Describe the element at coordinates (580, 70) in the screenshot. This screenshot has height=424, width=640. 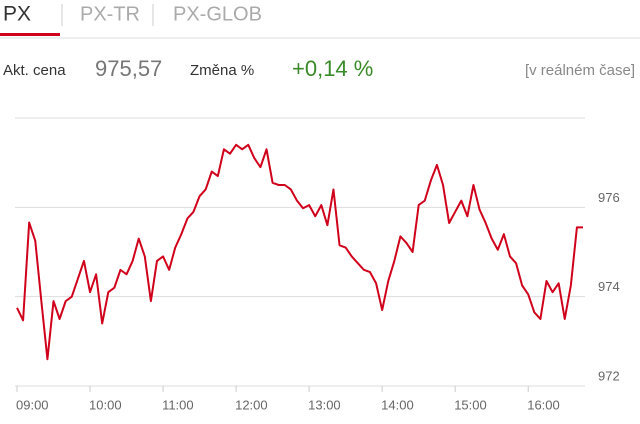
I see `realtime-note: [v reálném čase]` at that location.